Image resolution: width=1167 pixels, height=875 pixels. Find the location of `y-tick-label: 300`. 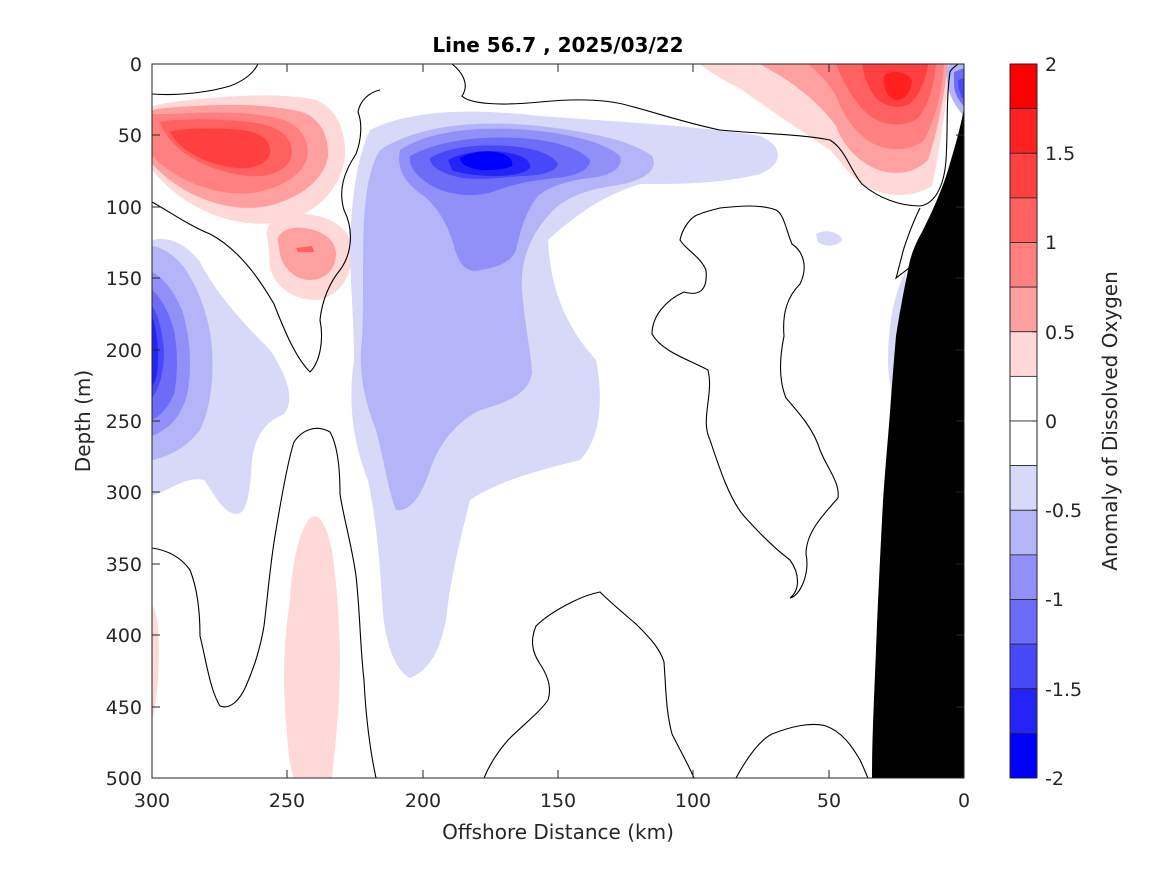

y-tick-label: 300 is located at coordinates (124, 493).